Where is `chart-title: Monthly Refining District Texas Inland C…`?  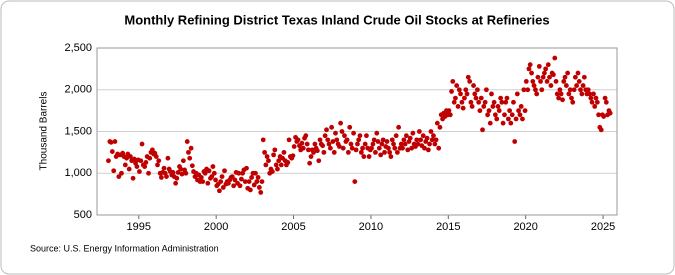
chart-title: Monthly Refining District Texas Inland C… is located at coordinates (336, 19).